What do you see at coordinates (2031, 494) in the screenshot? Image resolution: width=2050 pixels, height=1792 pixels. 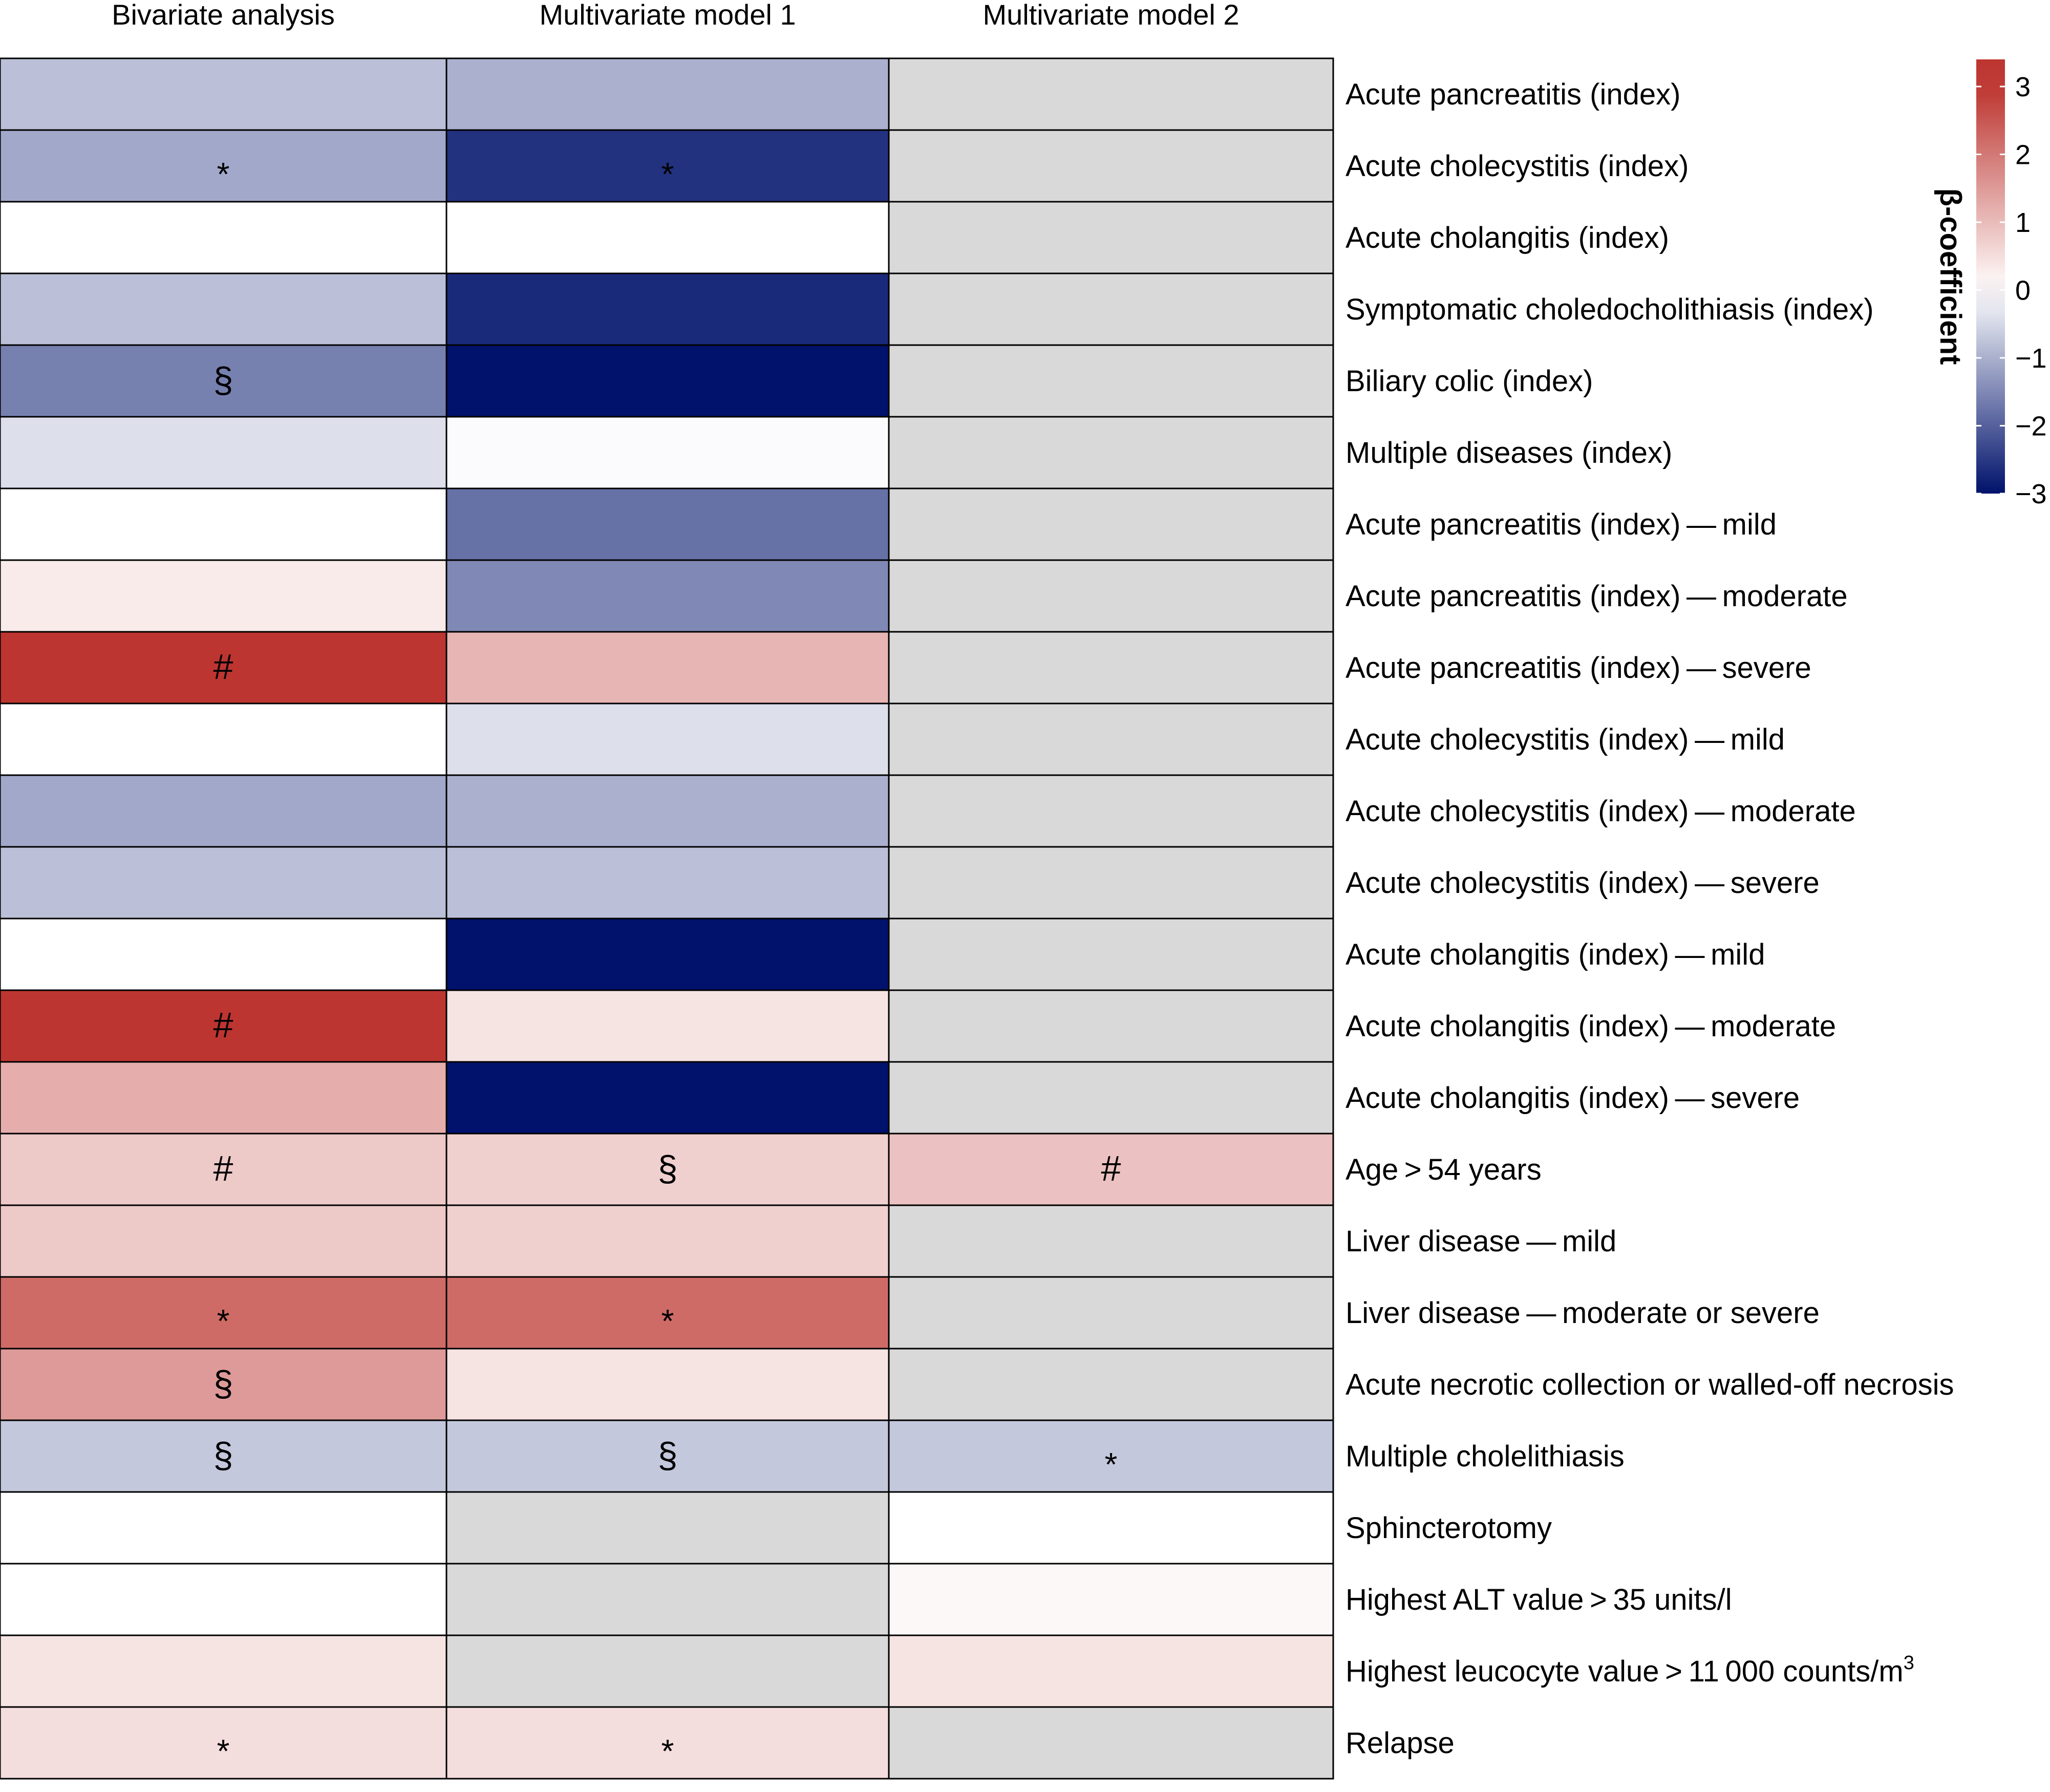 I see `colorbar-tick-label: −3` at bounding box center [2031, 494].